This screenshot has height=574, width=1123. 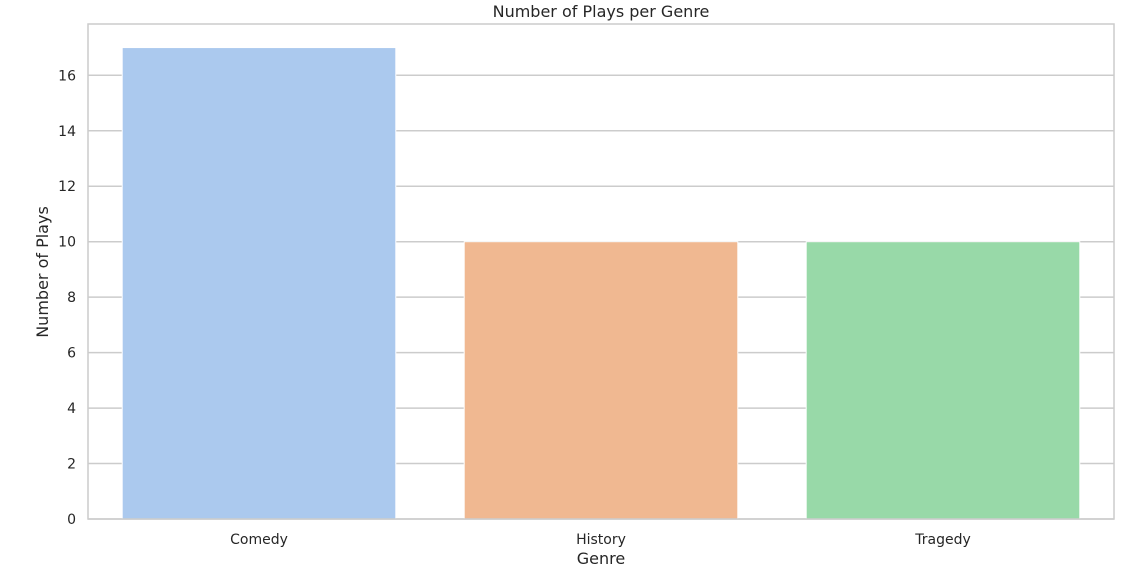 I want to click on y-tick-labels: 0 2 4 6 8 10 12 14 16, so click(x=67, y=298).